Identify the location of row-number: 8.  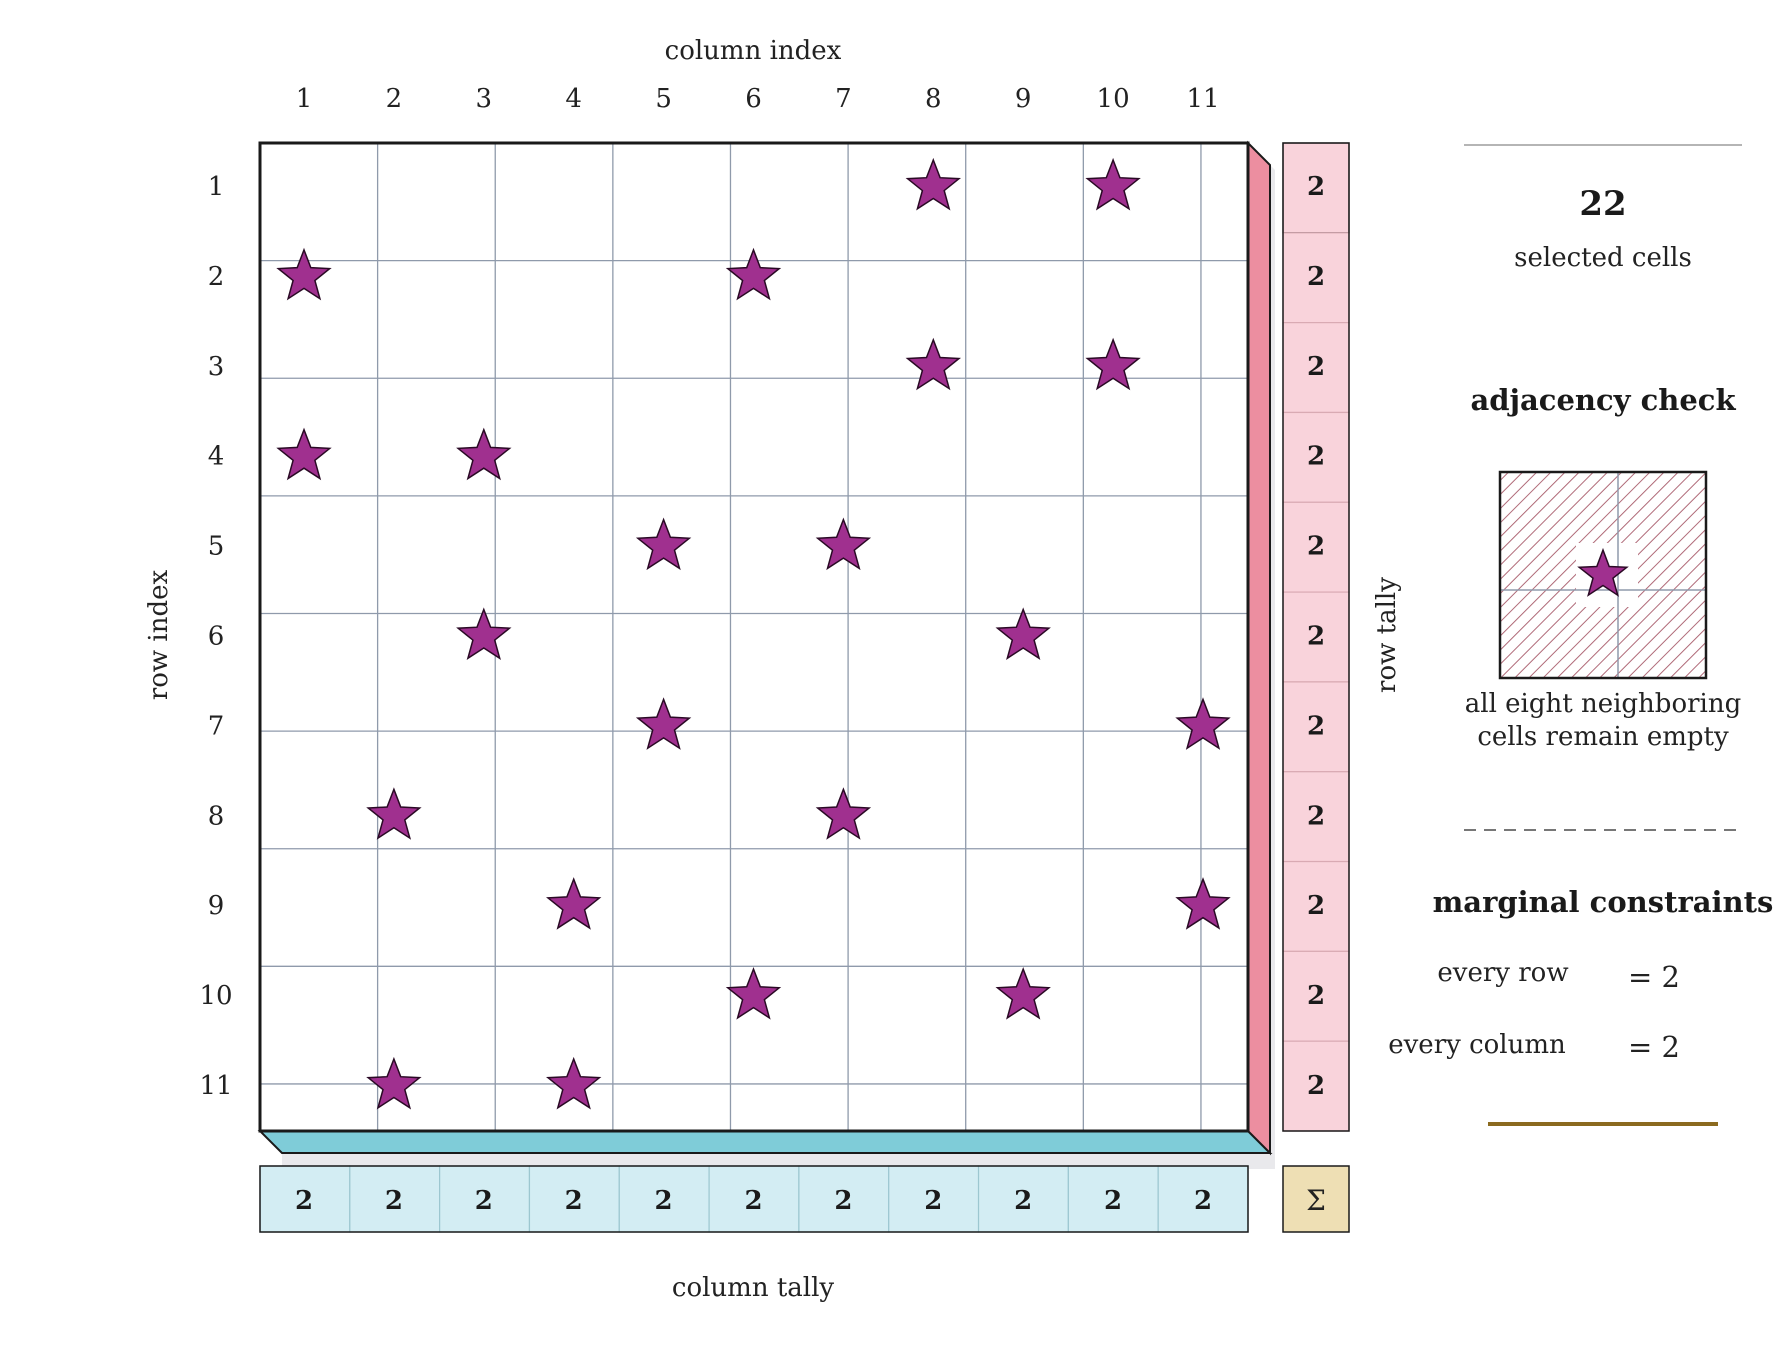
(216, 816).